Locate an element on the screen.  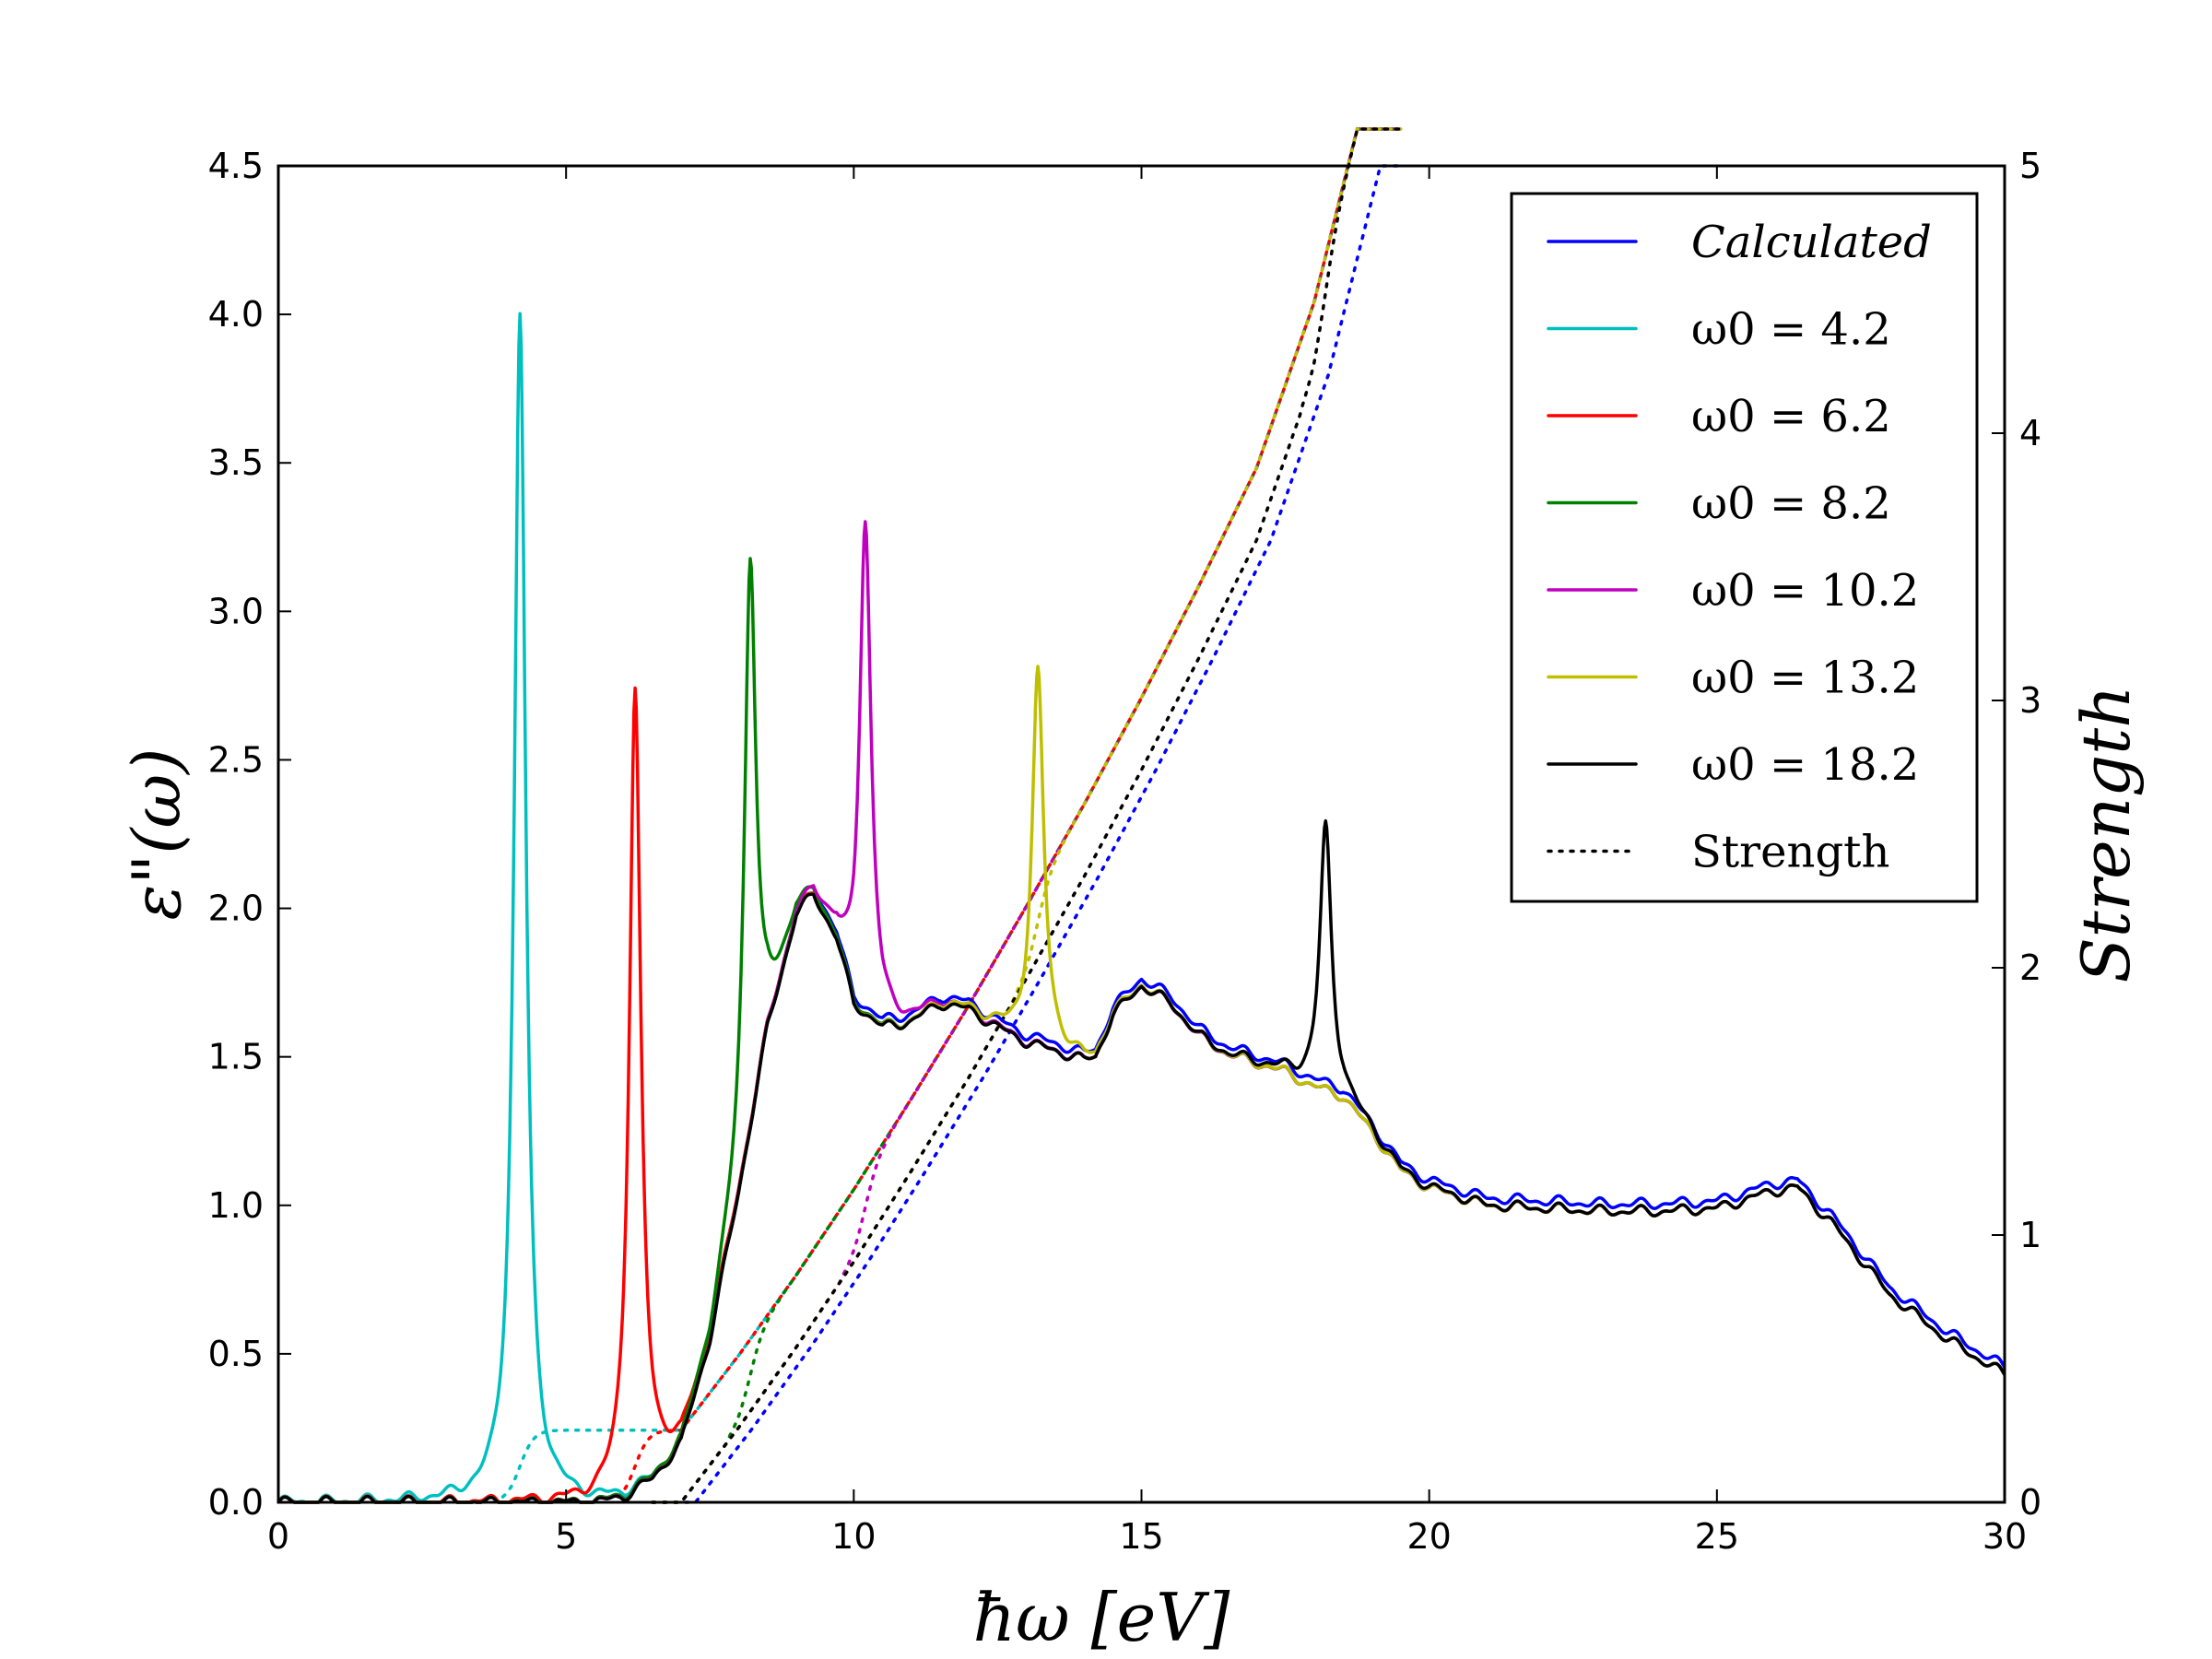
y-tick-label: 3.0 is located at coordinates (236, 611).